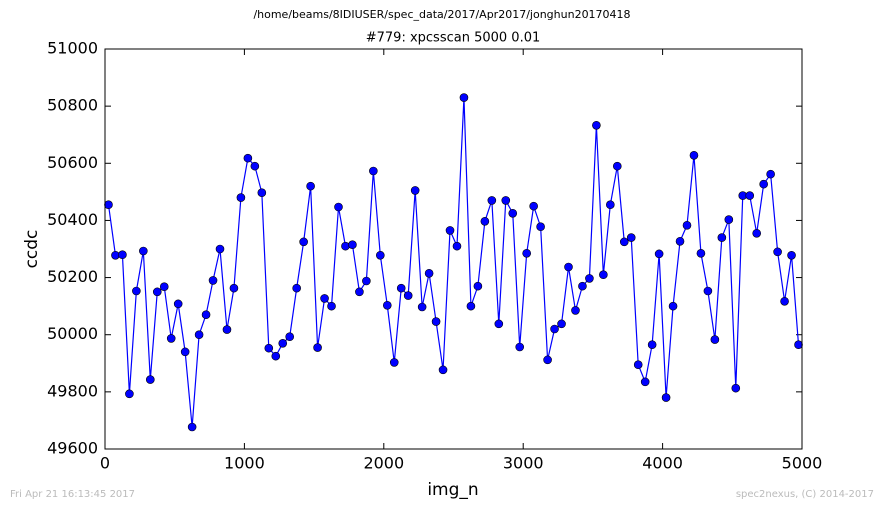 The width and height of the screenshot is (884, 509). I want to click on y-tick-label: 49600, so click(72, 448).